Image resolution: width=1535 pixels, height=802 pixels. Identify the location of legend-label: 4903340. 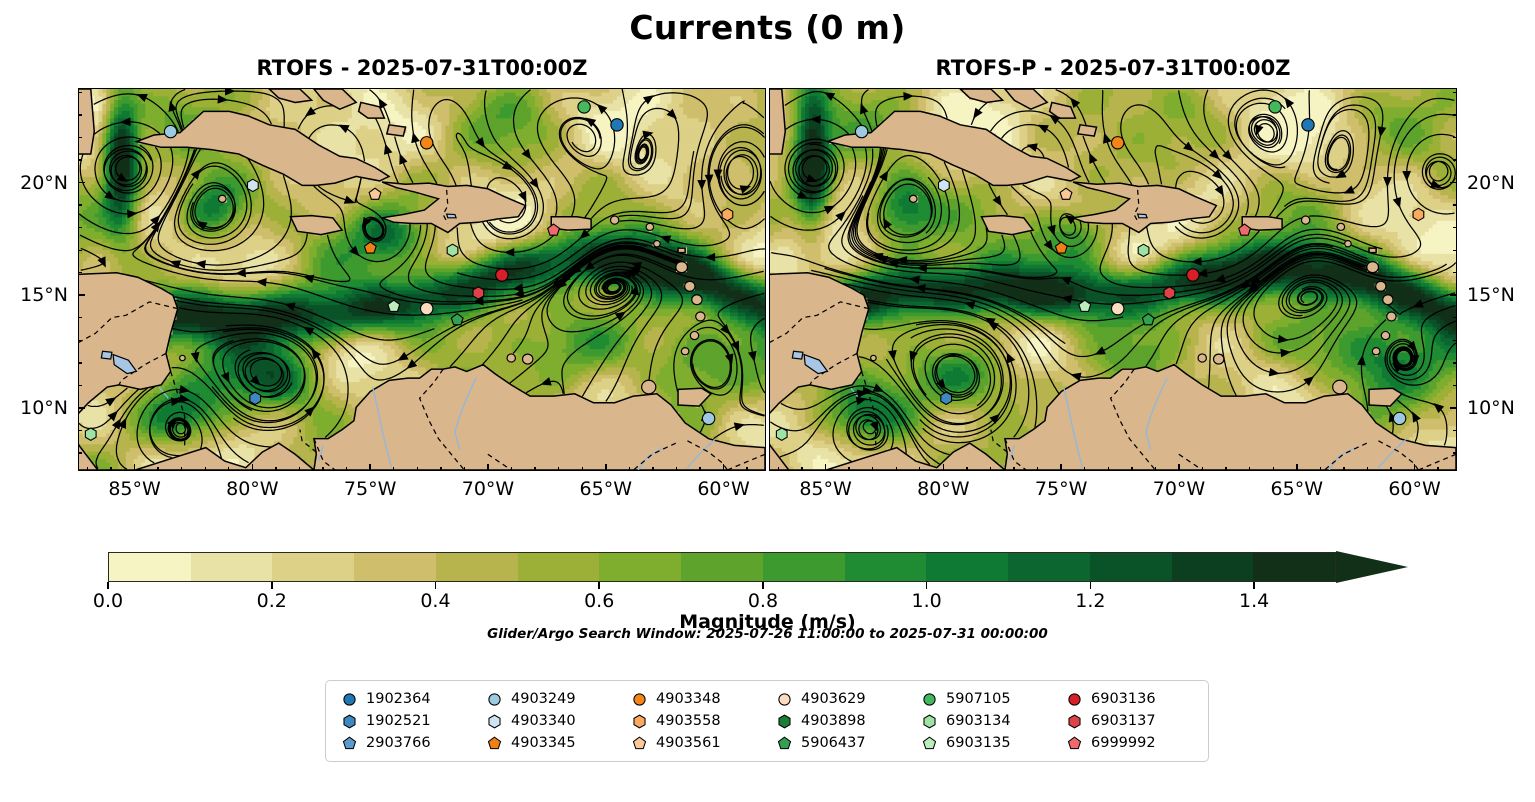
(543, 721).